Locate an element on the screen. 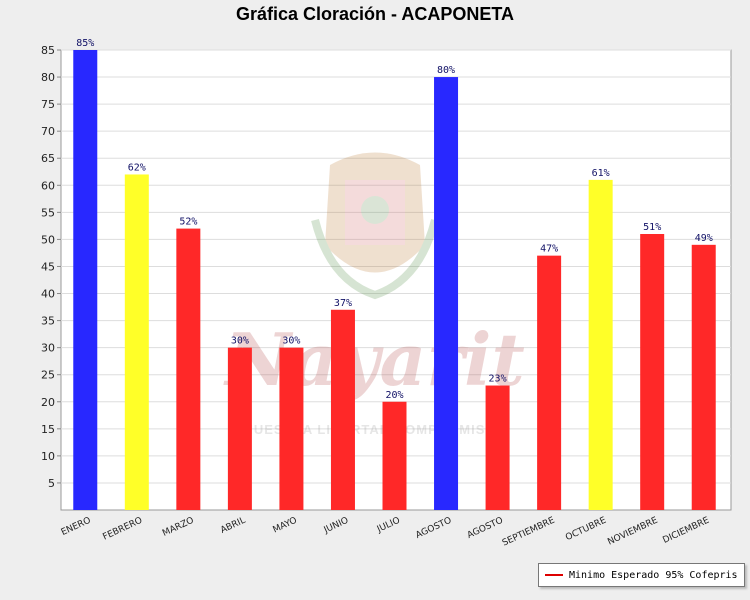 The width and height of the screenshot is (750, 600). y-tick-label: 20 is located at coordinates (48, 402).